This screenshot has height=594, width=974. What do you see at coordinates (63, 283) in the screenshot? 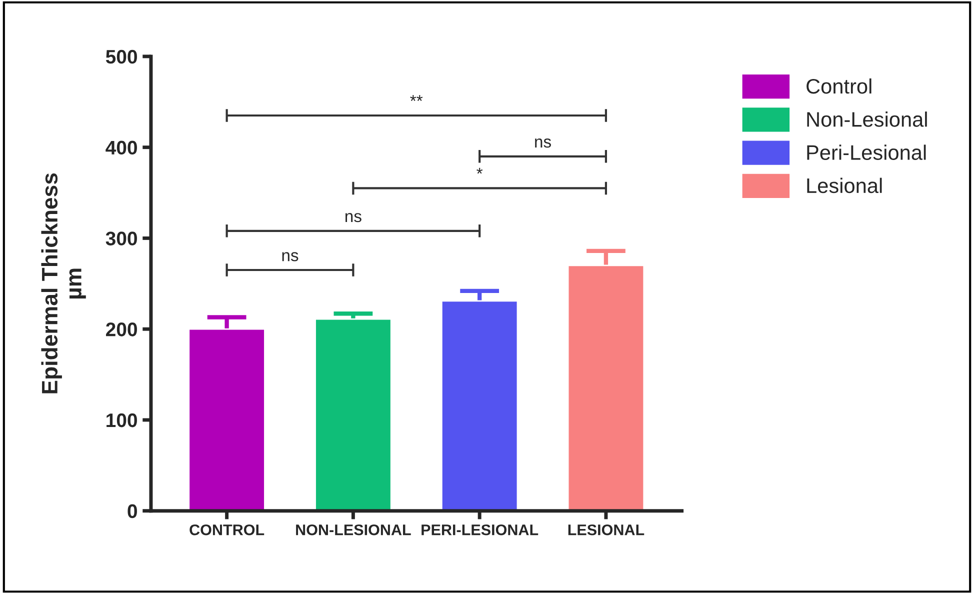
I see `y-axis-title: Epidermal Thickness µm` at bounding box center [63, 283].